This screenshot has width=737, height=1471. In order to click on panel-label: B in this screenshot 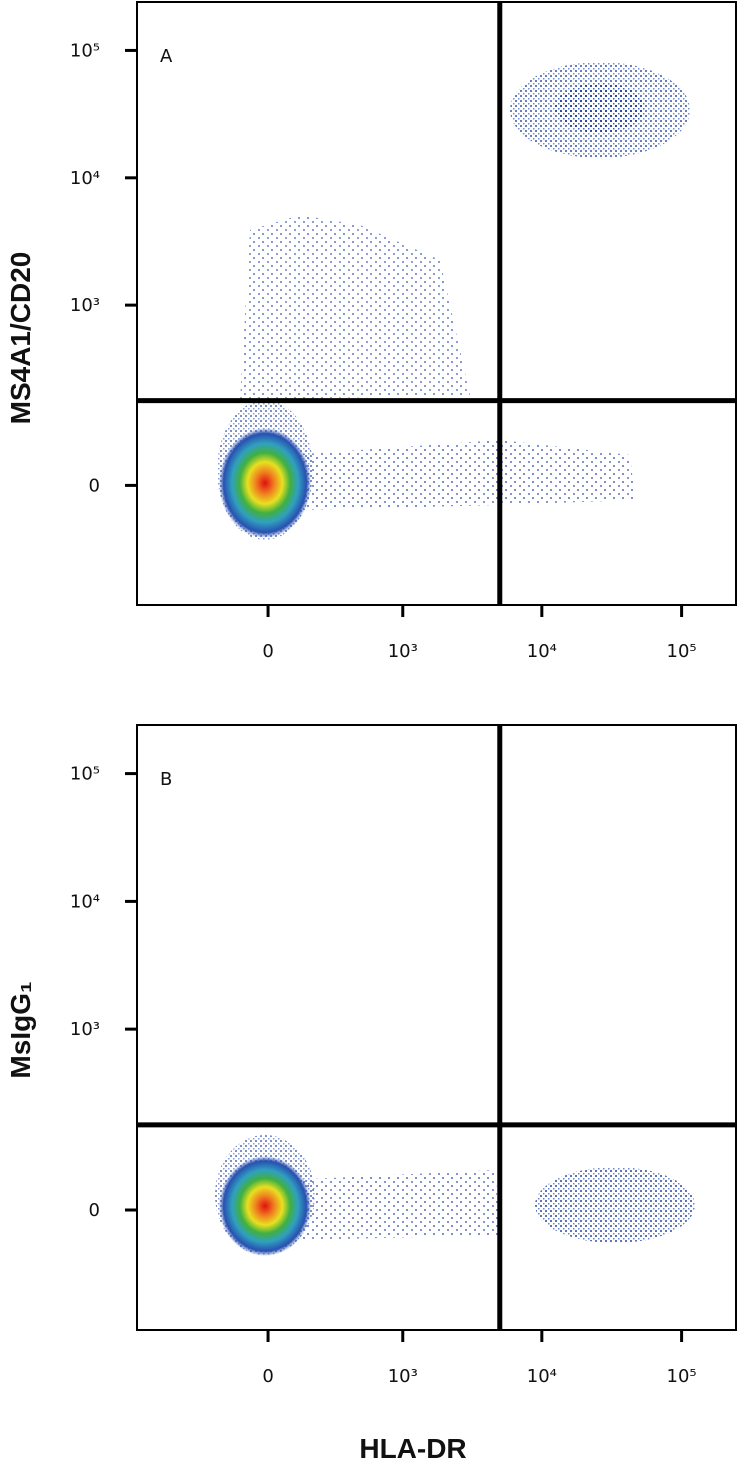, I will do `click(166, 779)`.